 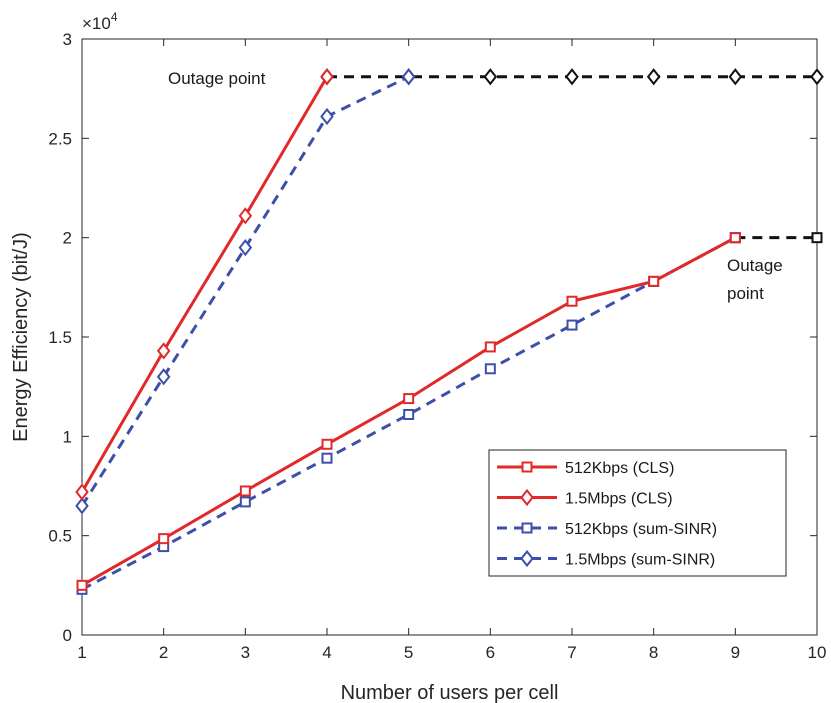 What do you see at coordinates (641, 529) in the screenshot?
I see `legend-label: 512Kbps (sum-SINR)` at bounding box center [641, 529].